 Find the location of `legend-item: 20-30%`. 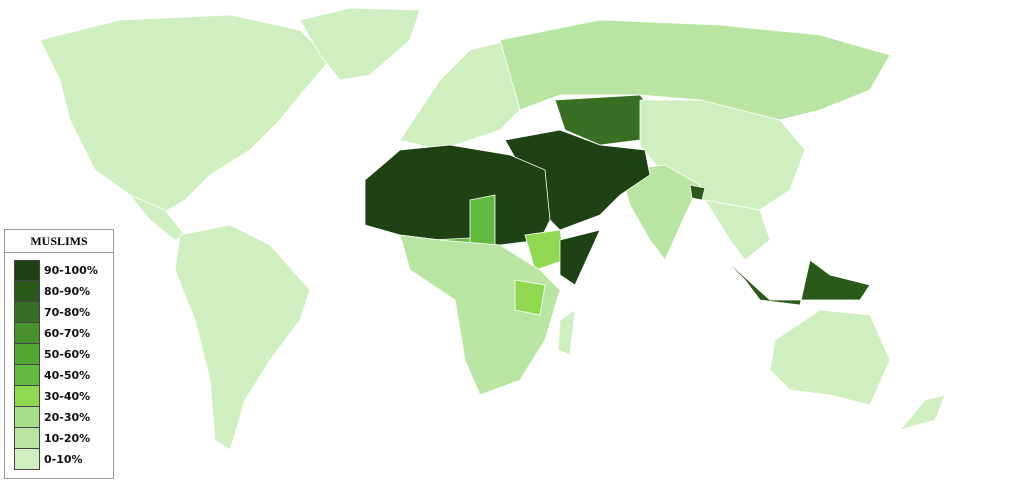

legend-item: 20-30% is located at coordinates (56, 417).